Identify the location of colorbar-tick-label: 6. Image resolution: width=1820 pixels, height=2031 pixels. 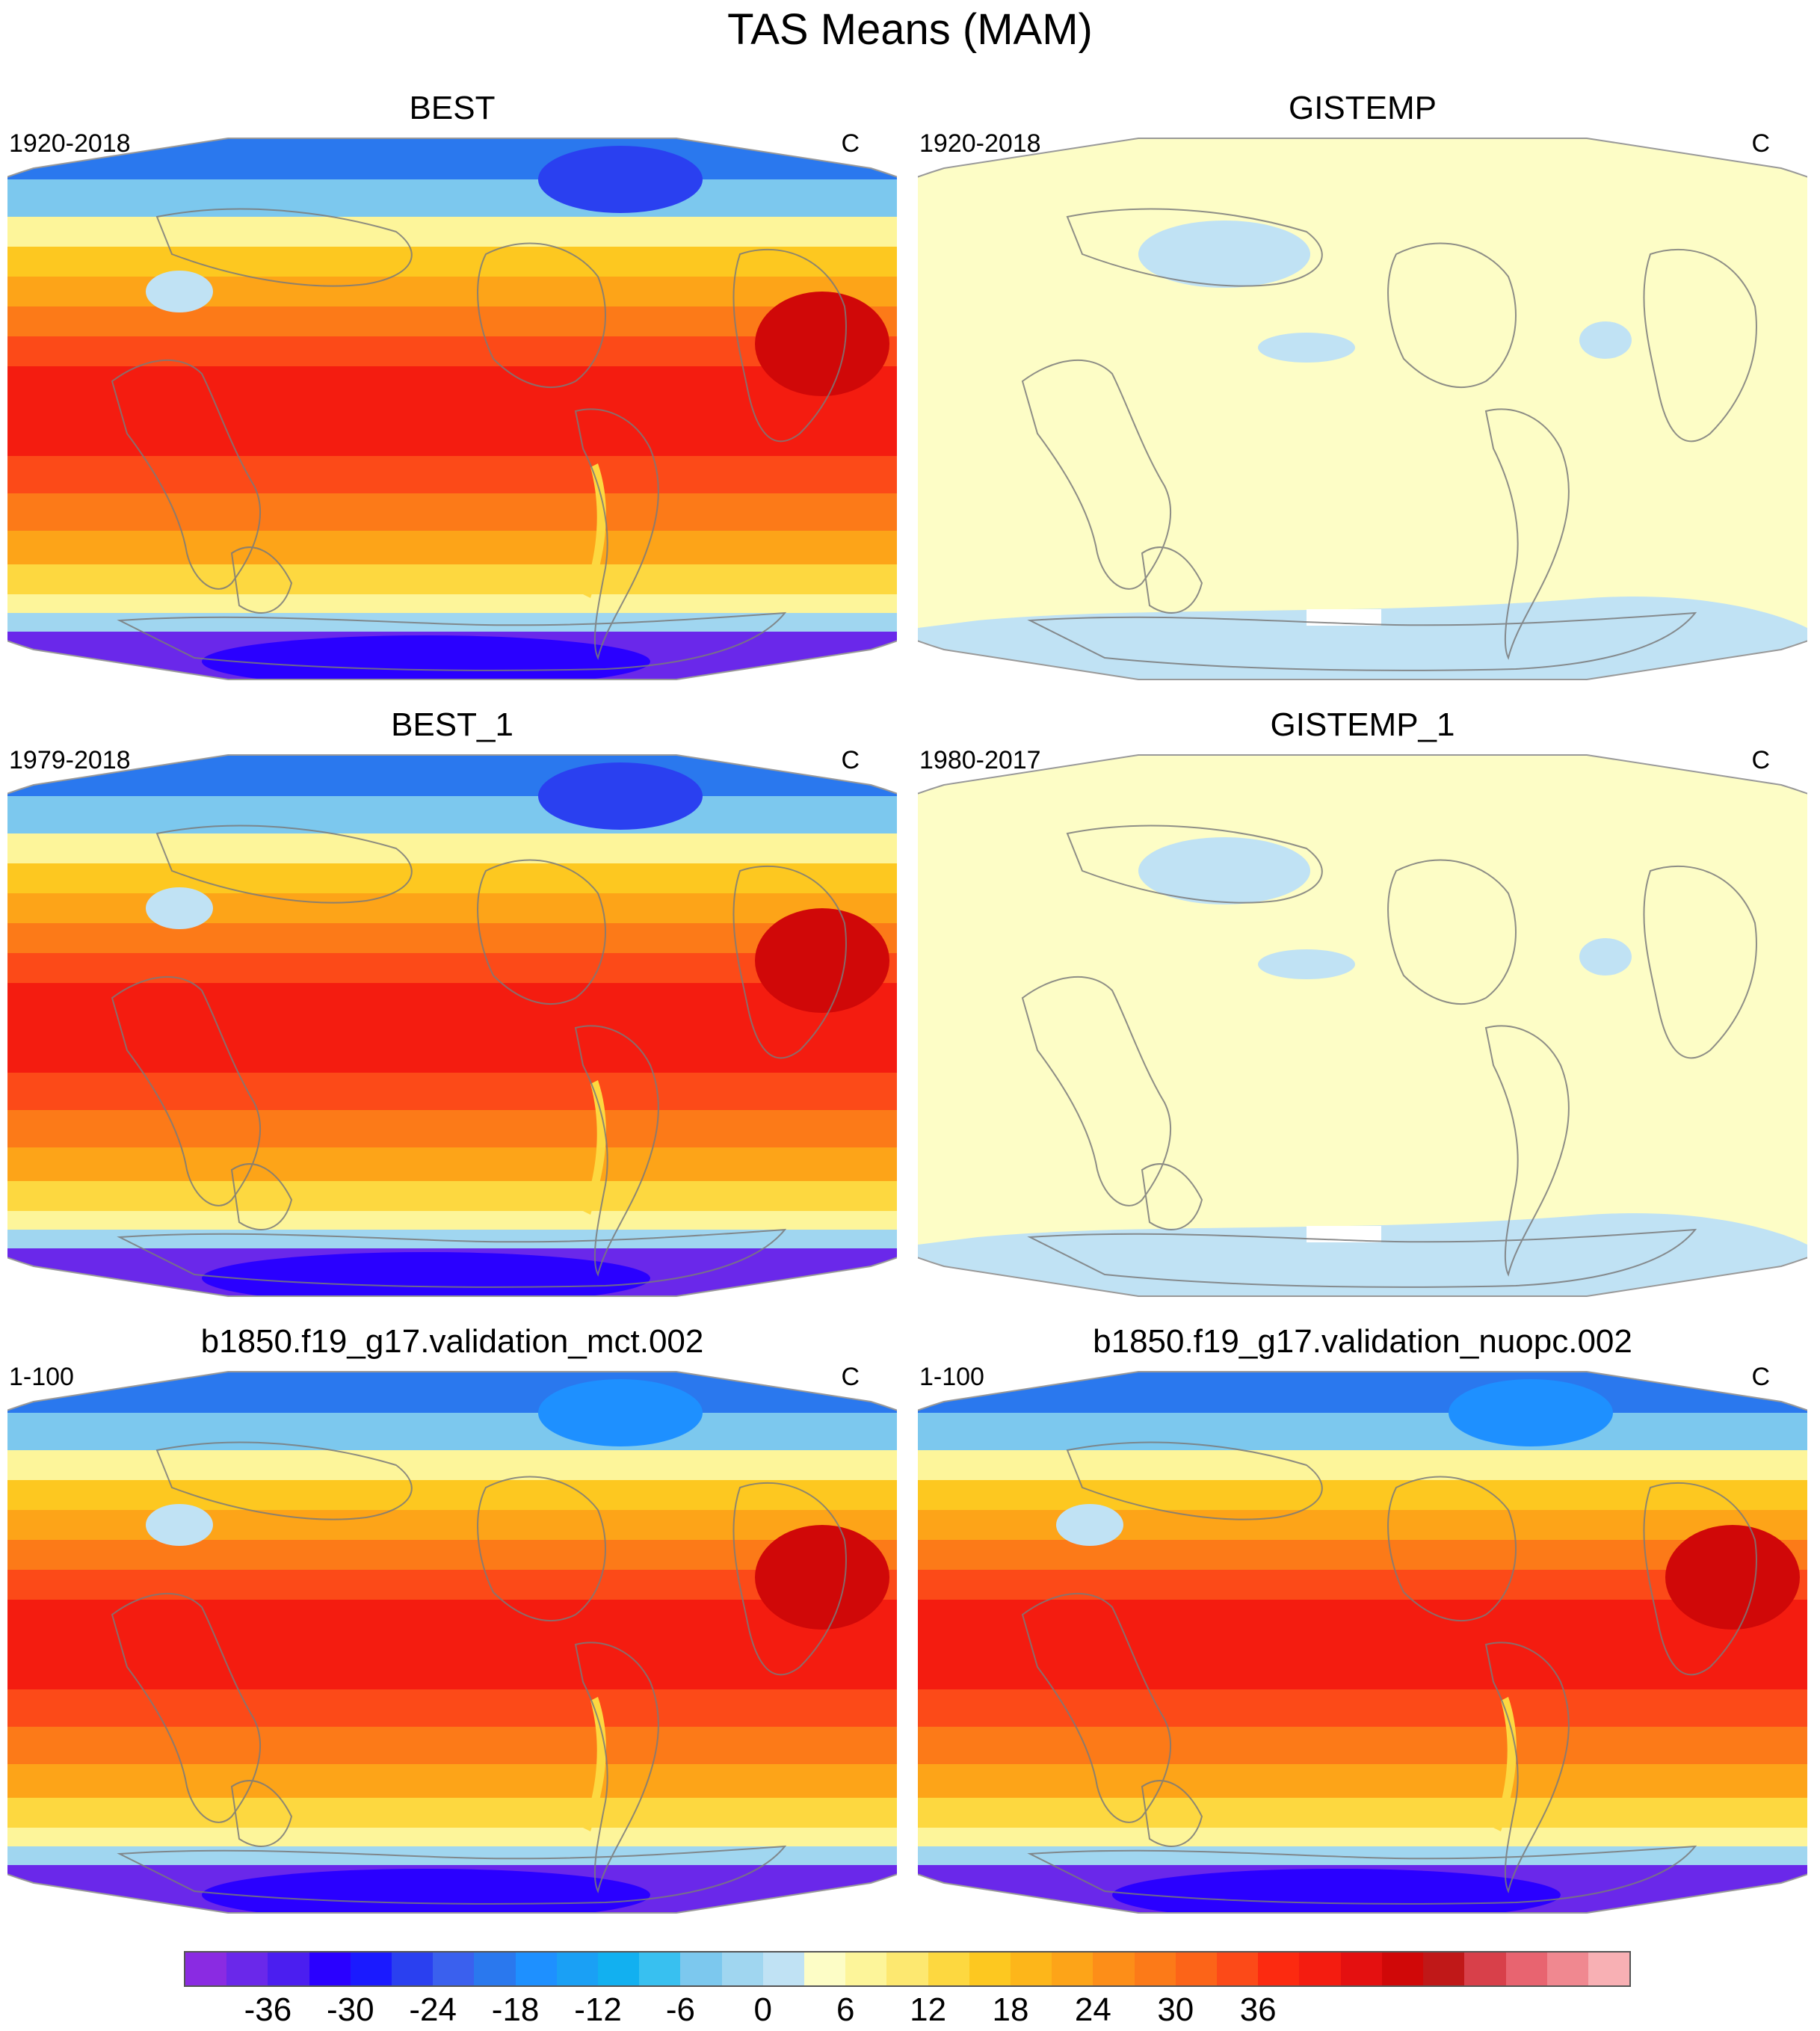
(845, 2009).